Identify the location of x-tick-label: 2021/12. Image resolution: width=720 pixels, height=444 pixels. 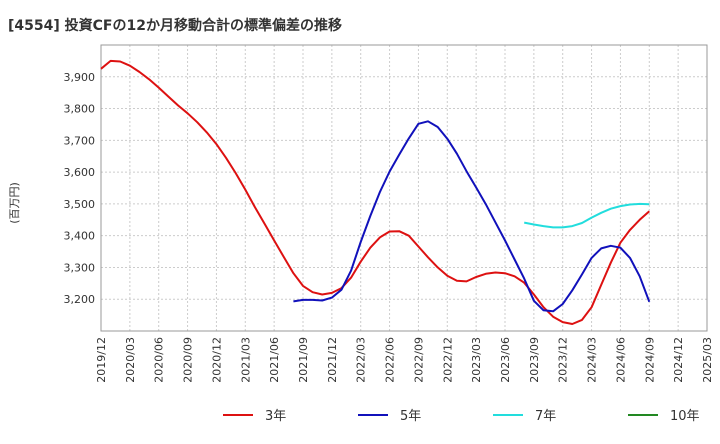
(332, 360).